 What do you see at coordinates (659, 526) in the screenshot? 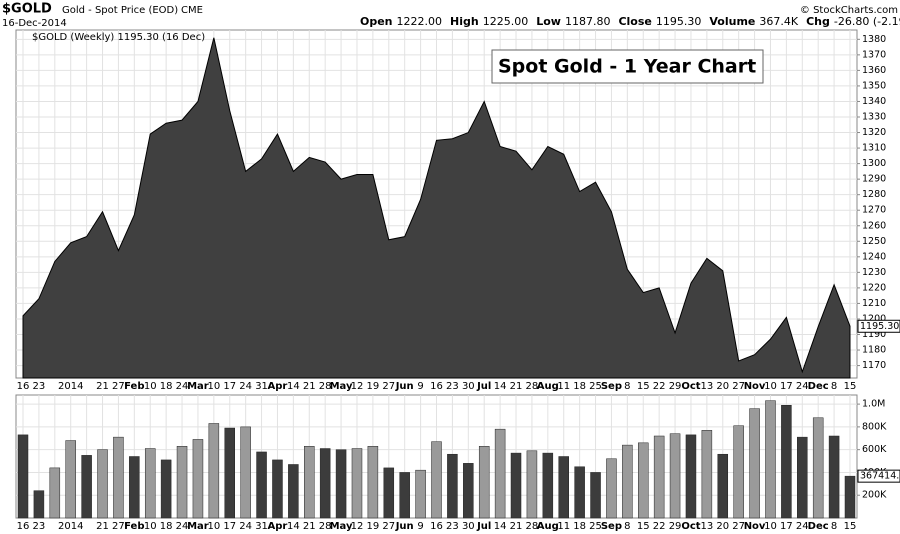
I see `x-tick-label: 22` at bounding box center [659, 526].